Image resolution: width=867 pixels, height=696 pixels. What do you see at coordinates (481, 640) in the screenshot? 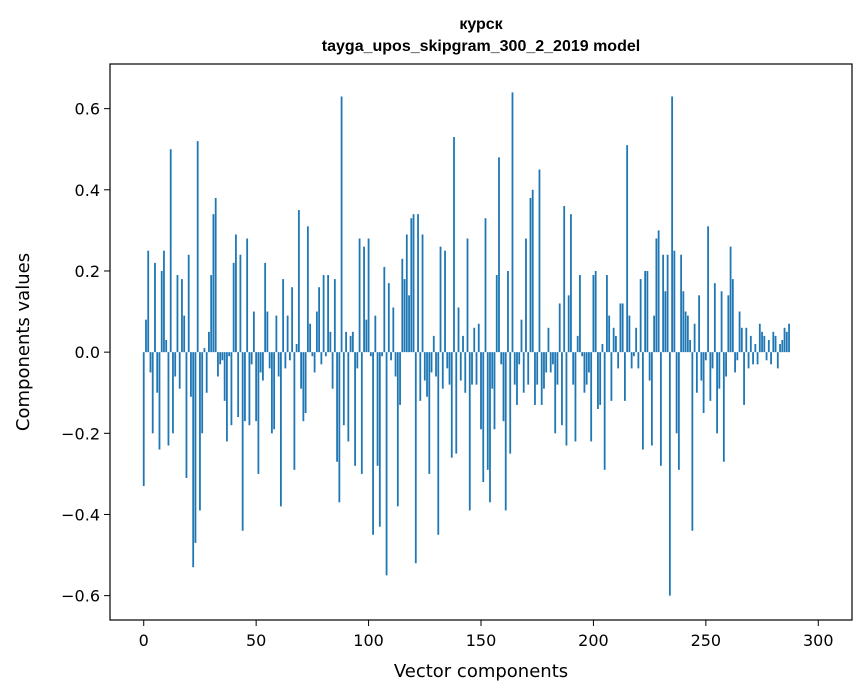
I see `x-tick-label: 150` at bounding box center [481, 640].